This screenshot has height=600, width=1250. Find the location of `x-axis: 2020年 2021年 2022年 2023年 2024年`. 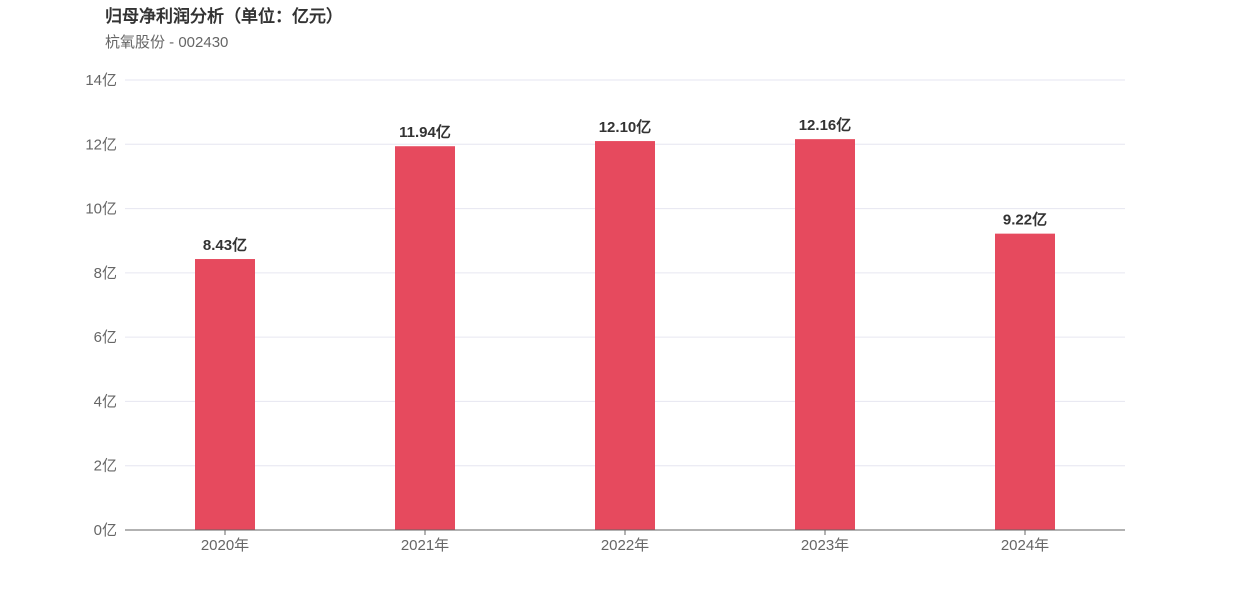

x-axis: 2020年 2021年 2022年 2023年 2024年 is located at coordinates (625, 541).